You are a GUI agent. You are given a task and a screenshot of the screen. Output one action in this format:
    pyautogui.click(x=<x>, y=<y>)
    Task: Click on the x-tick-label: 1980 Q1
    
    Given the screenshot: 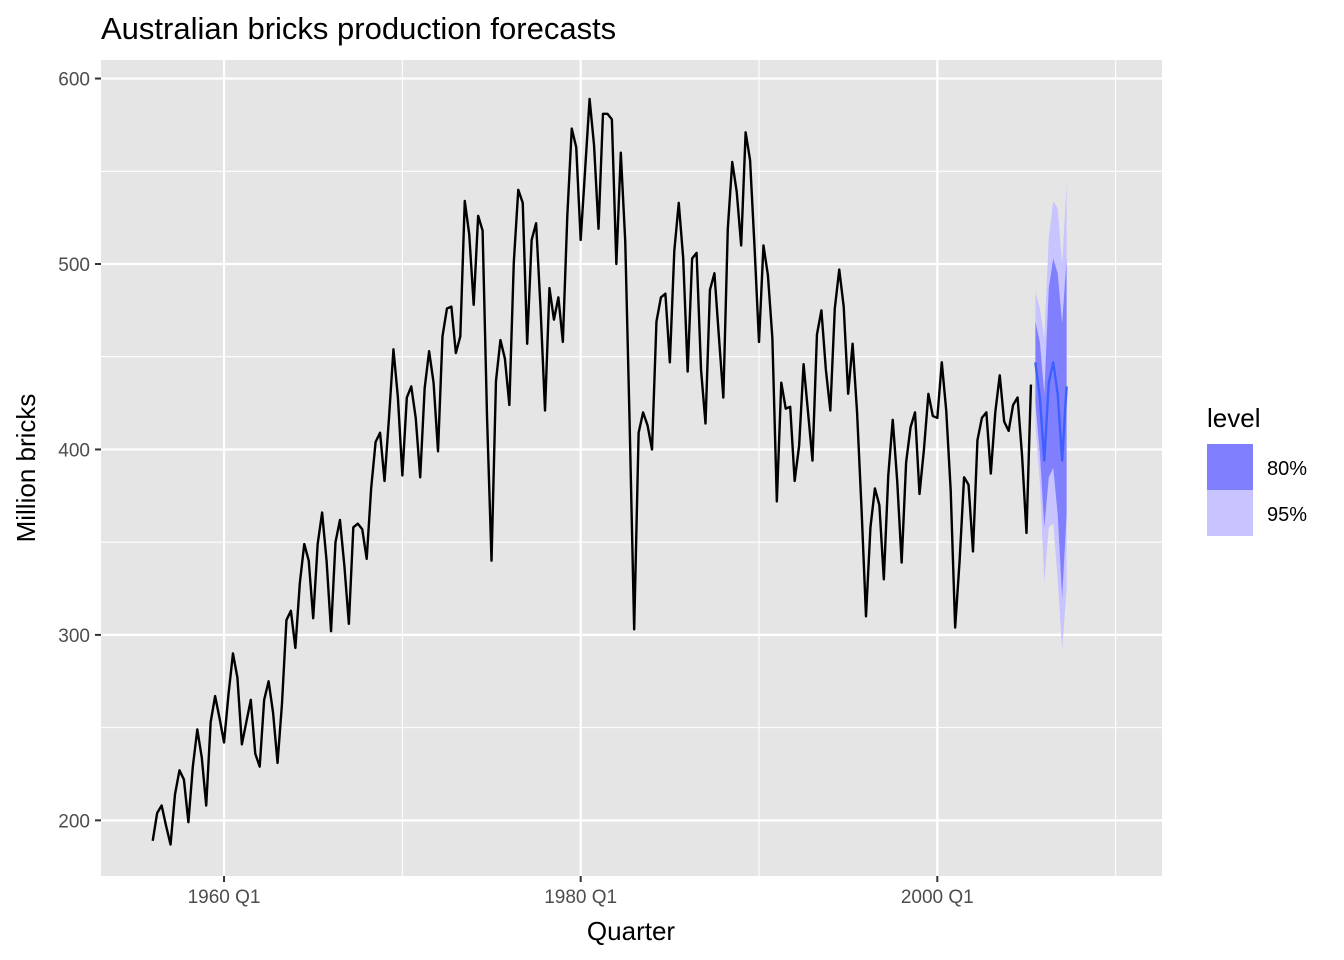 What is the action you would take?
    pyautogui.click(x=580, y=897)
    